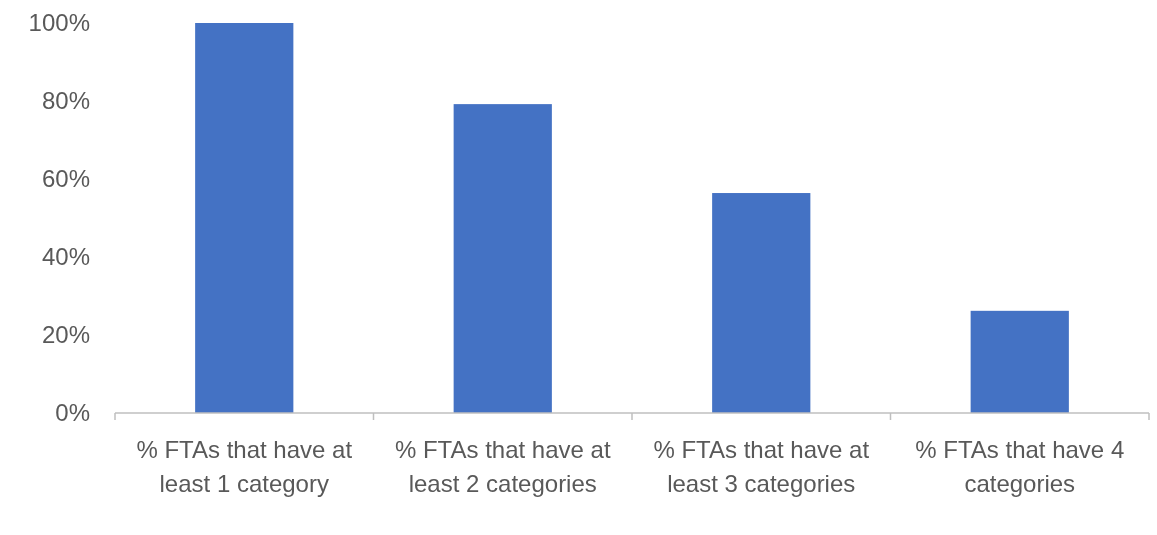  Describe the element at coordinates (59, 23) in the screenshot. I see `y-tick-label: 100%` at that location.